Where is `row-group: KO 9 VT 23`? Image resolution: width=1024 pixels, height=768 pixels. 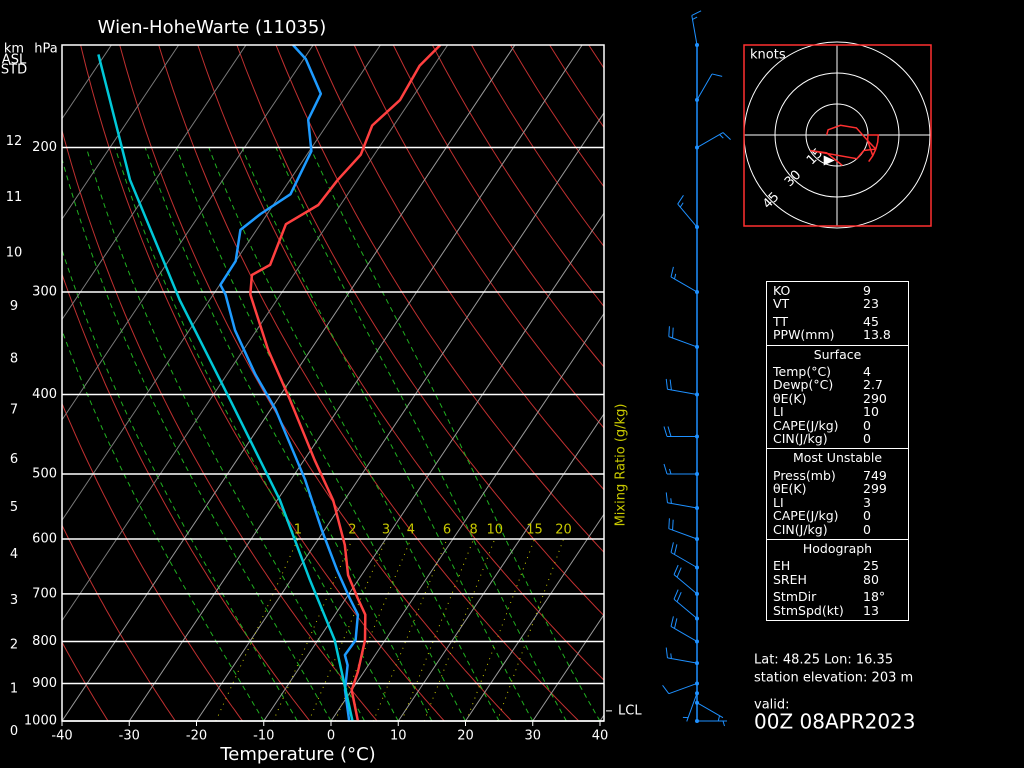 row-group: KO 9 VT 23 is located at coordinates (837, 297).